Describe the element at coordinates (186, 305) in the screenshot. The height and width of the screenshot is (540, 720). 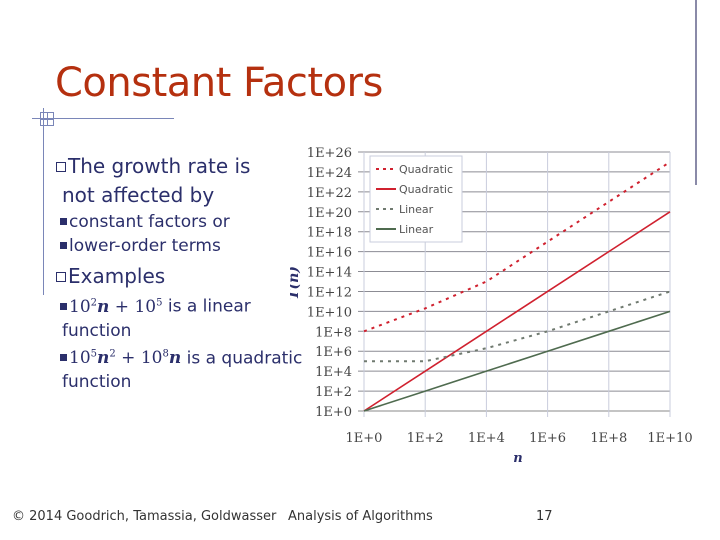
I see `example-linear: 102n + 105 is a linear` at that location.